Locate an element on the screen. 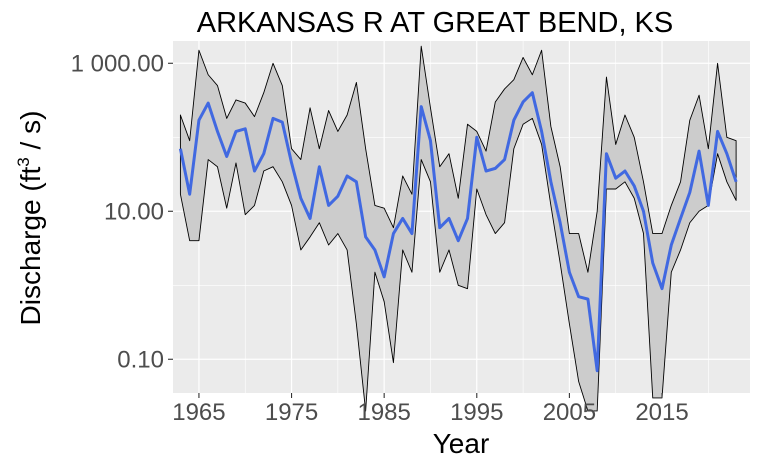 Image resolution: width=757 pixels, height=464 pixels. y-tick-label: 1 000.00 is located at coordinates (117, 63).